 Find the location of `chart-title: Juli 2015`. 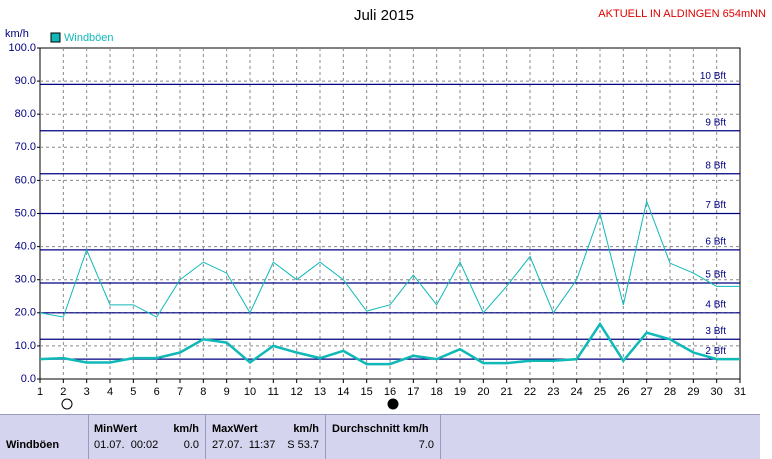

chart-title: Juli 2015 is located at coordinates (384, 15).